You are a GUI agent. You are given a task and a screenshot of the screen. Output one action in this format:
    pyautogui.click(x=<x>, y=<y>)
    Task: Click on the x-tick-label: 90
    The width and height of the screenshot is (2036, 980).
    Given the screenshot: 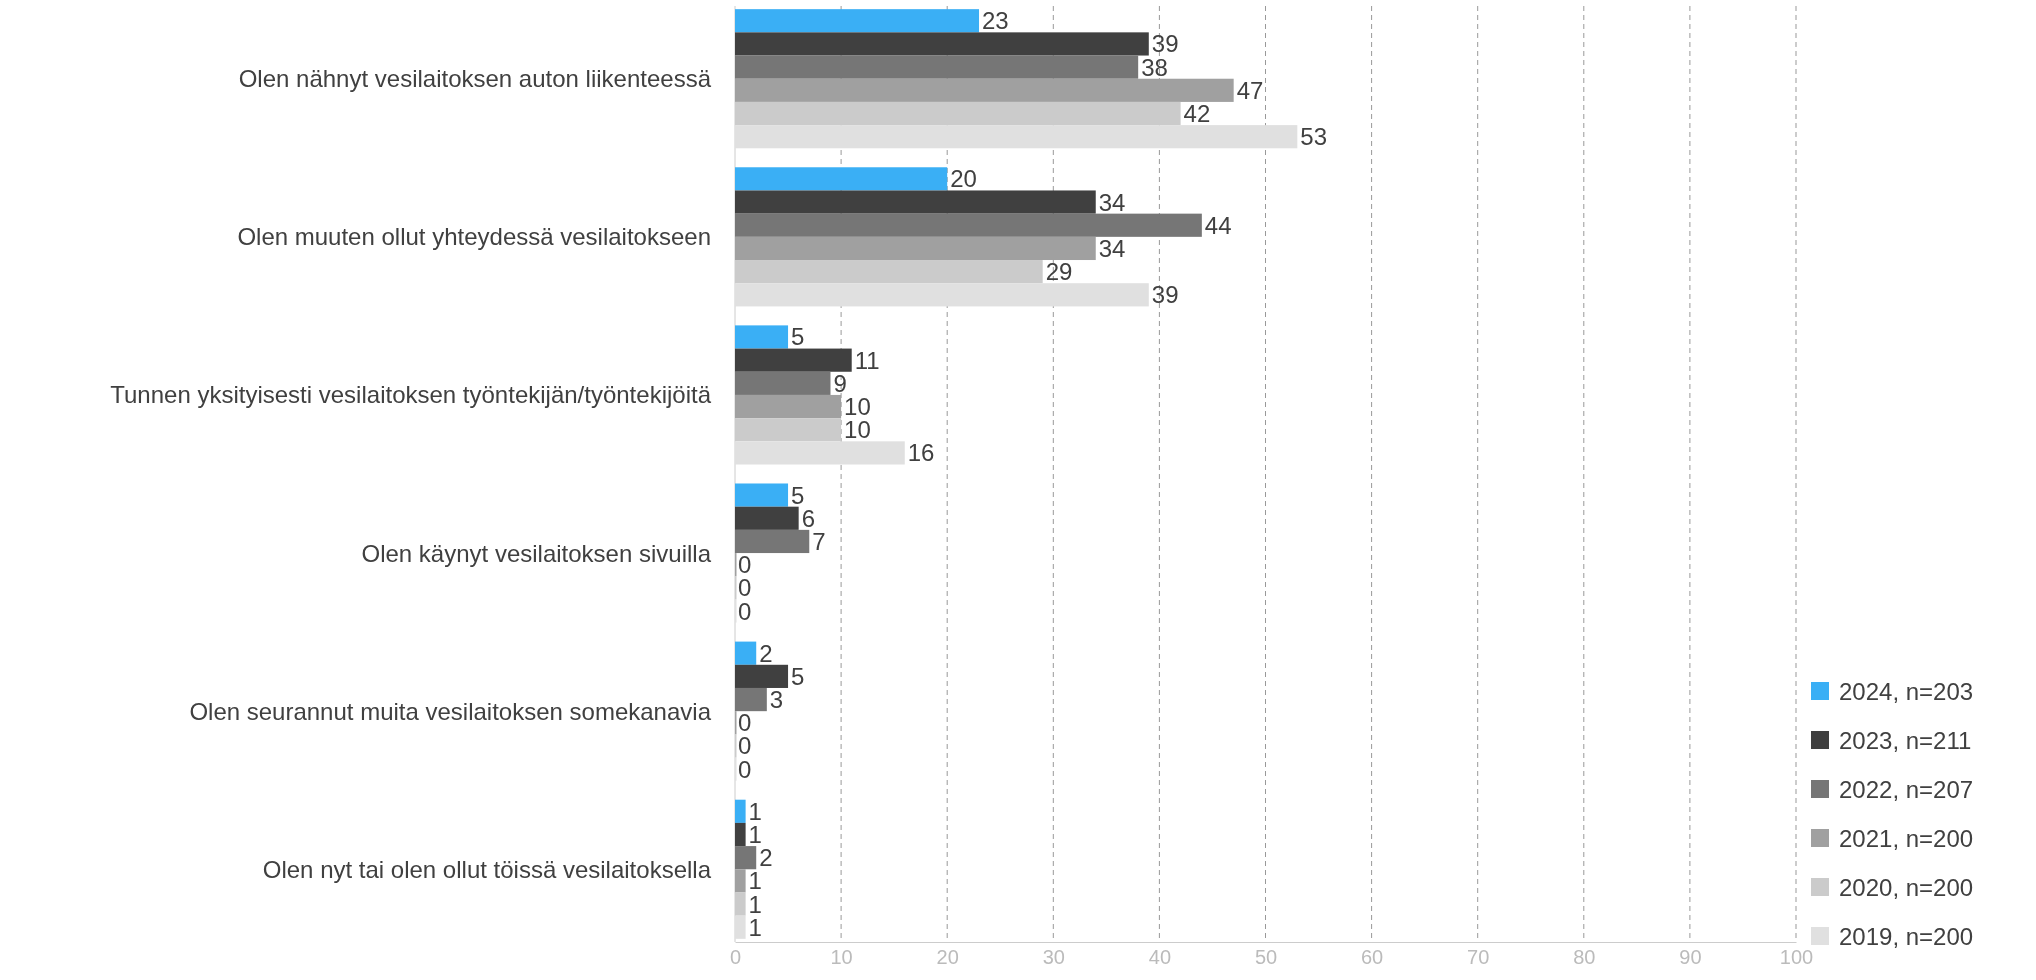 What is the action you would take?
    pyautogui.click(x=1690, y=957)
    